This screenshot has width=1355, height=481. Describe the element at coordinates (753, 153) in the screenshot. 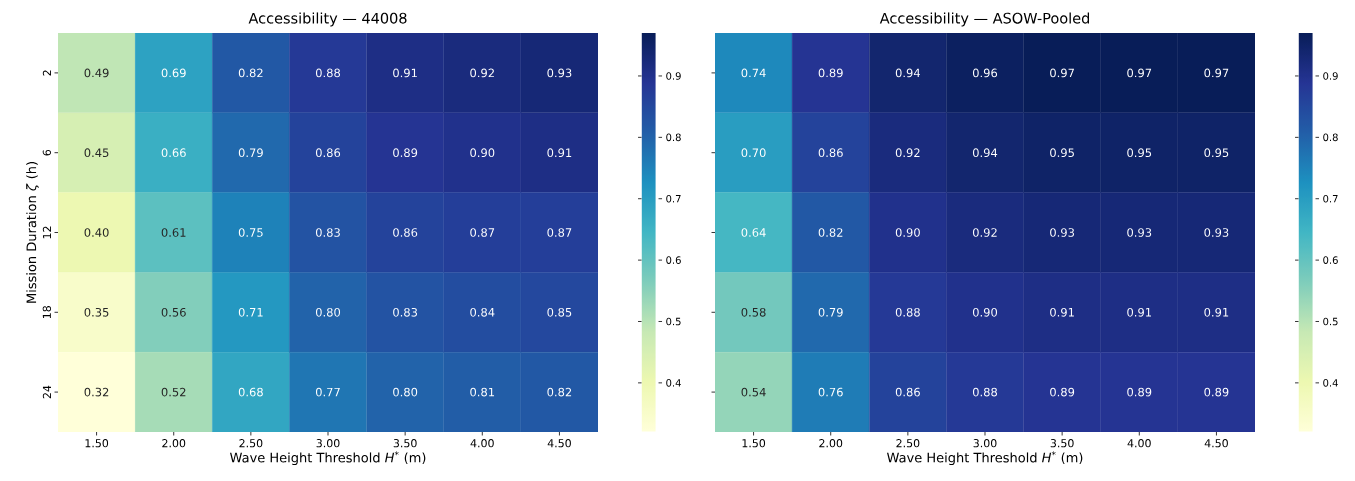

I see `data-label: 0.70` at that location.